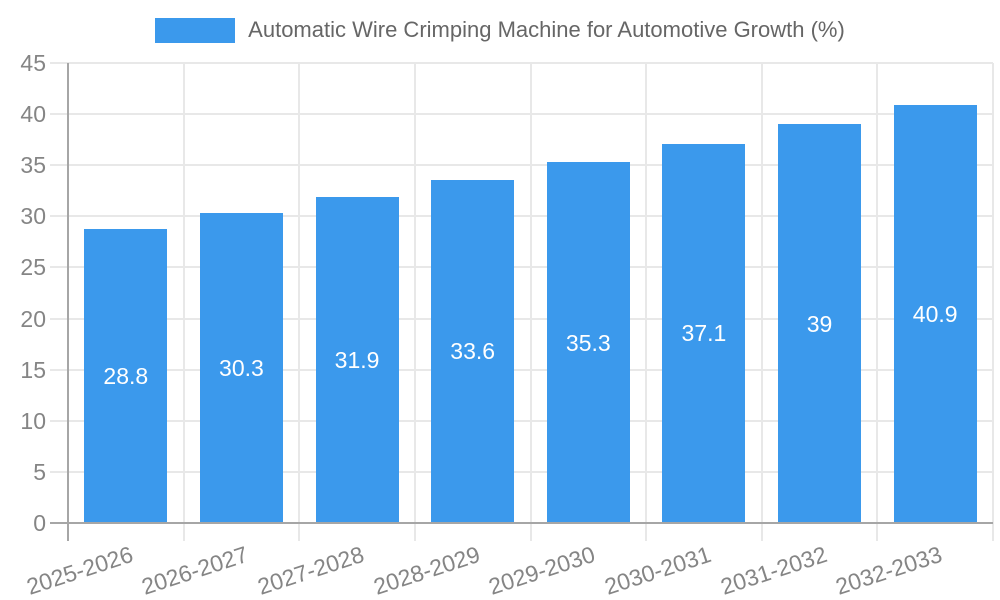  I want to click on y-axis-tick-label: 35, so click(33, 165).